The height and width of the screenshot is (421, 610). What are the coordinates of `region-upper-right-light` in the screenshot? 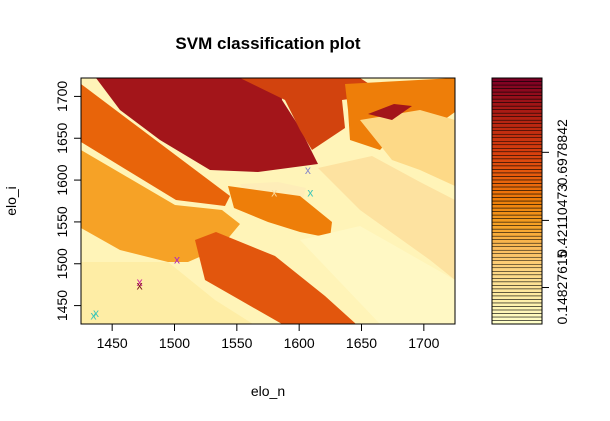 It's located at (407, 148).